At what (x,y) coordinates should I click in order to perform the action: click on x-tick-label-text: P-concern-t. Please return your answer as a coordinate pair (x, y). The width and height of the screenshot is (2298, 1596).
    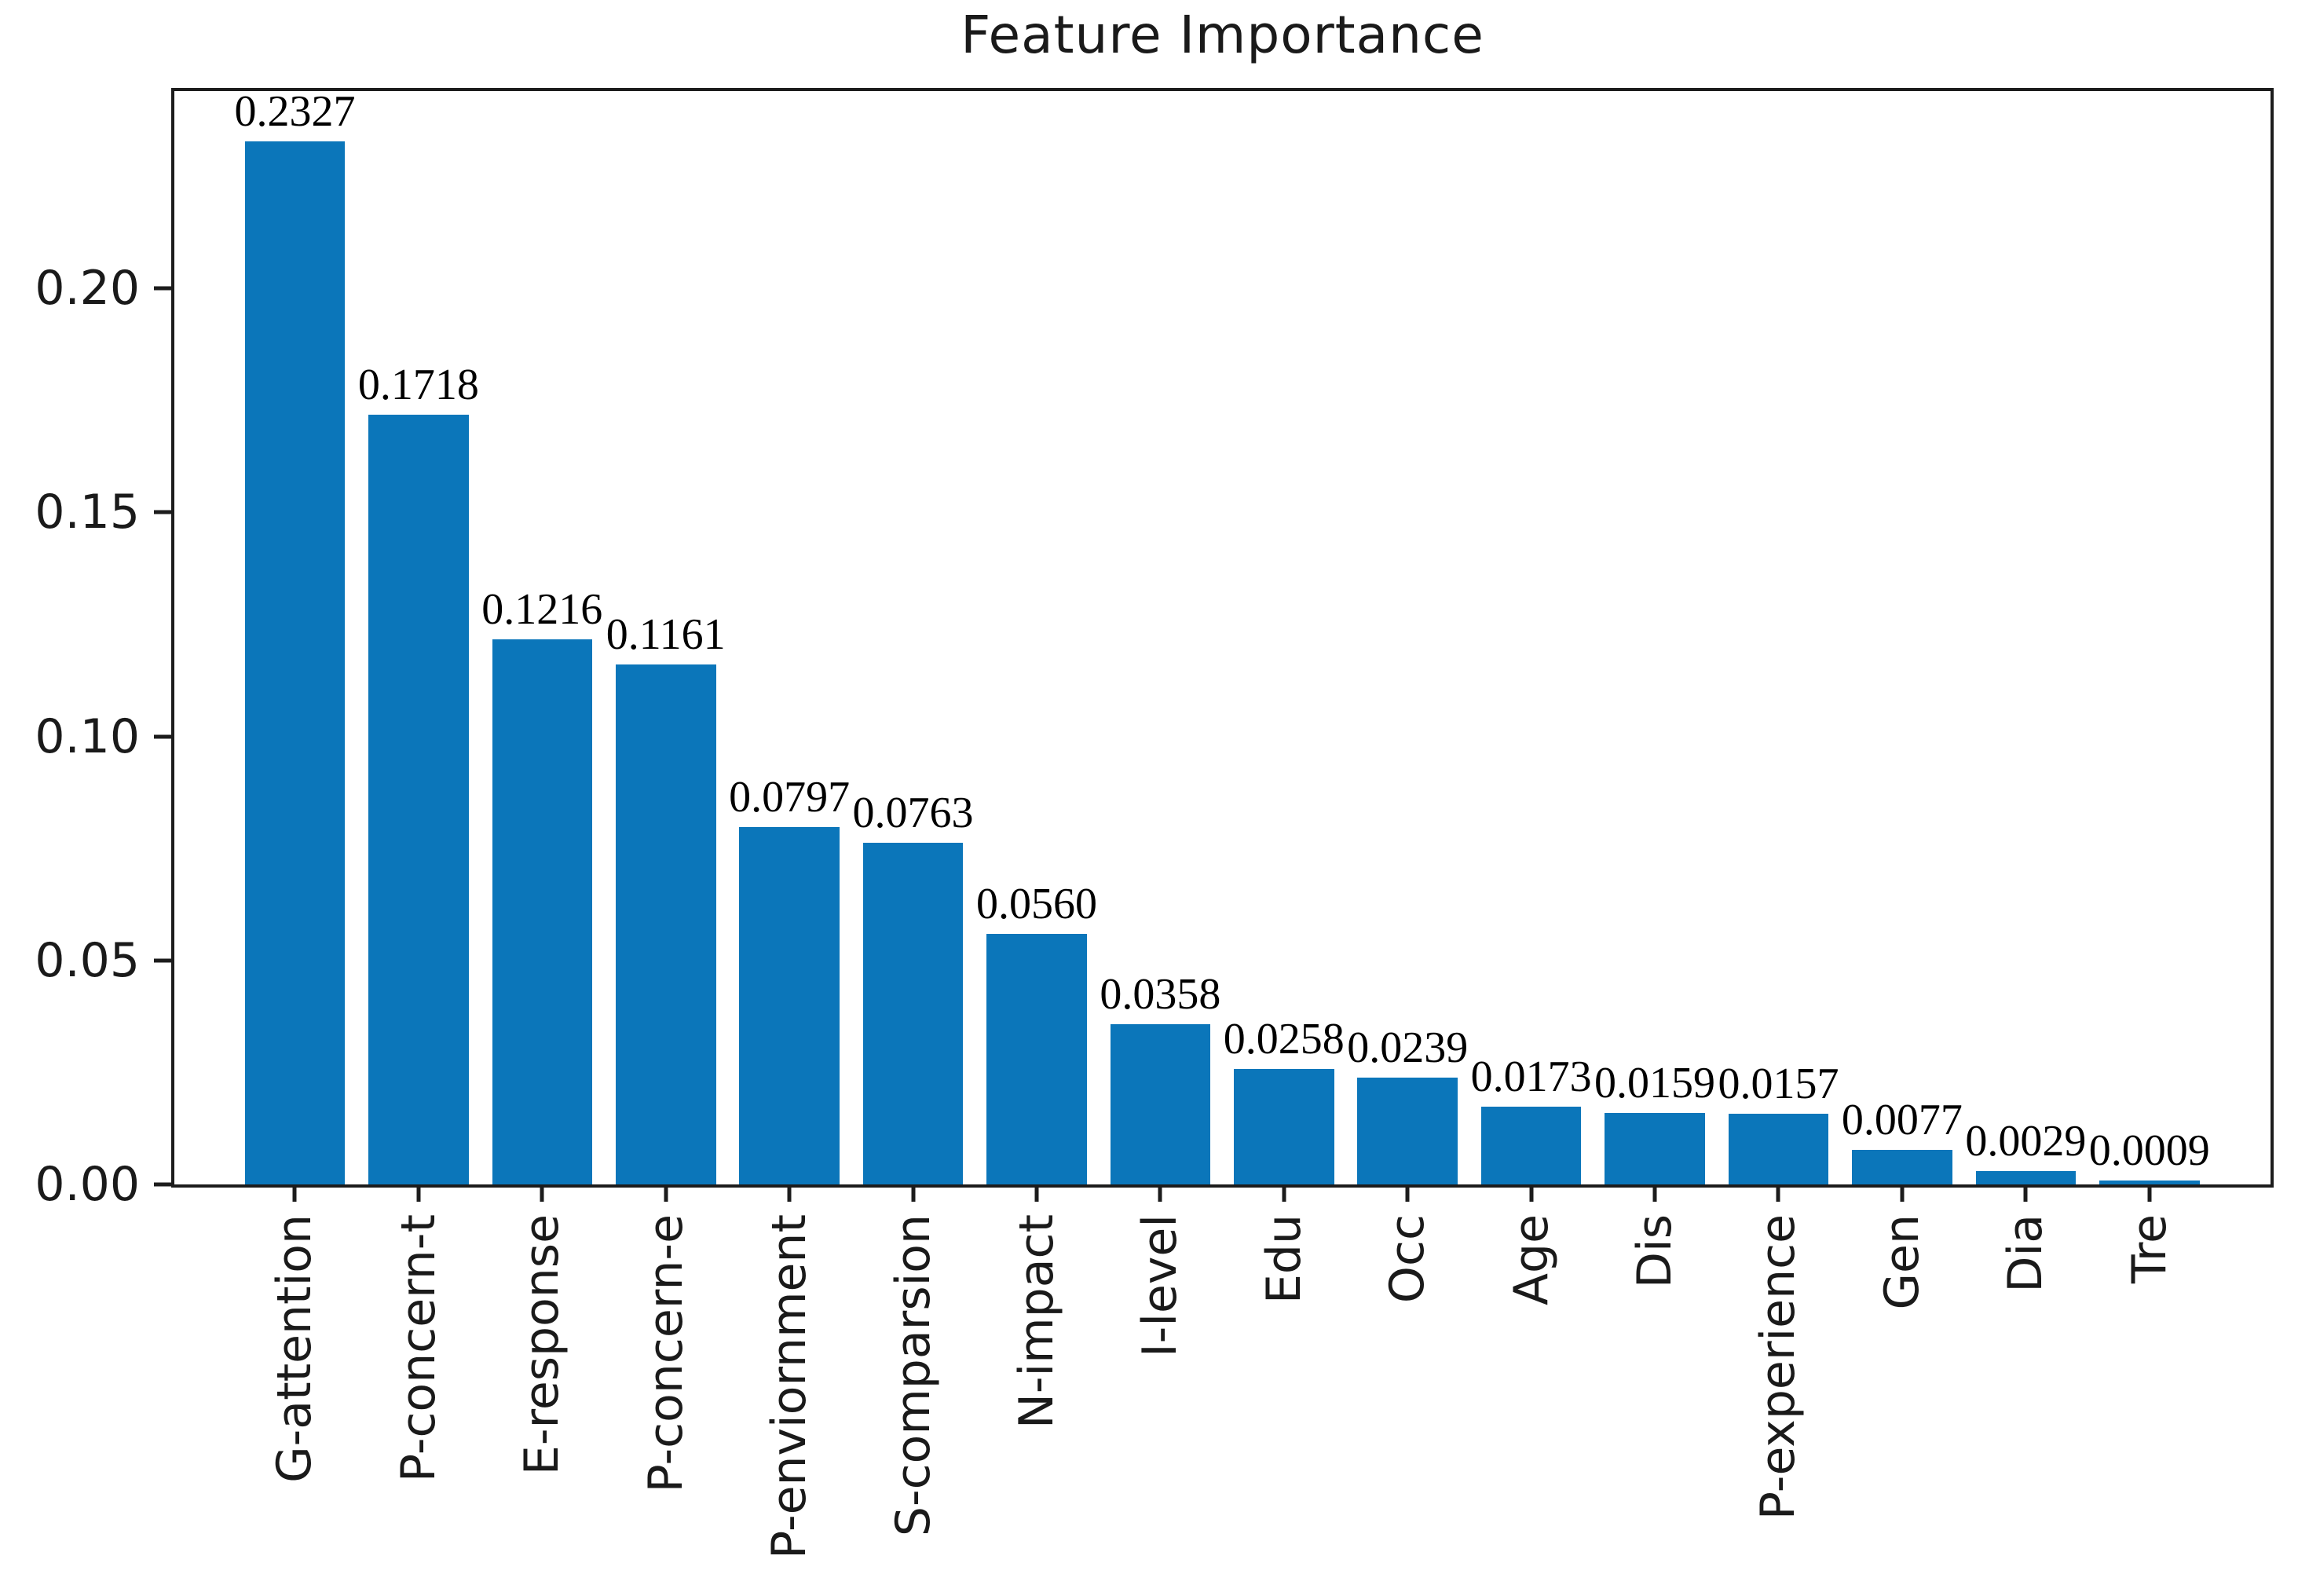
    Looking at the image, I should click on (418, 1348).